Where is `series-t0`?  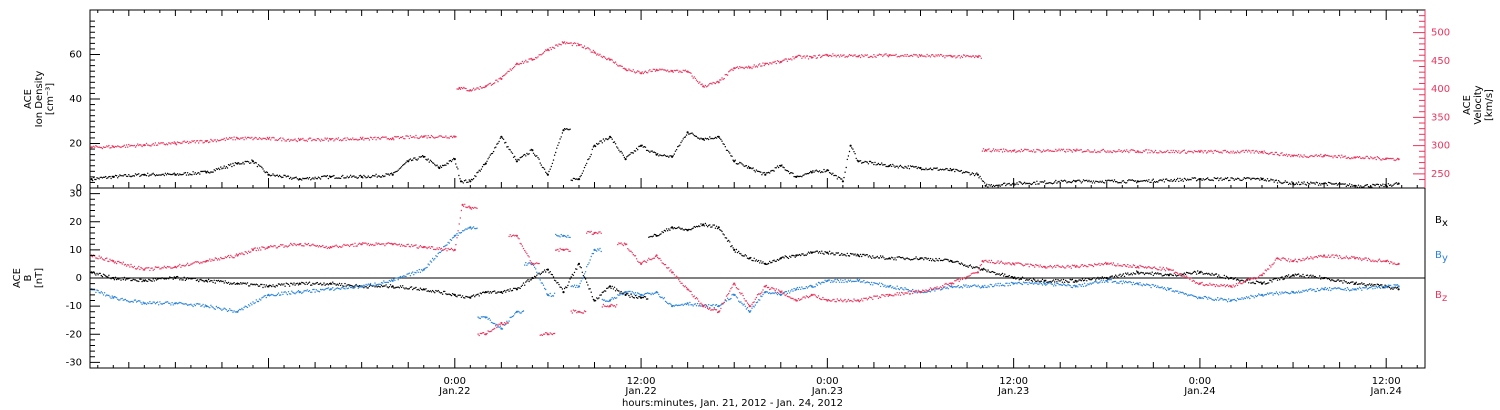
series-t0 is located at coordinates (745, 158).